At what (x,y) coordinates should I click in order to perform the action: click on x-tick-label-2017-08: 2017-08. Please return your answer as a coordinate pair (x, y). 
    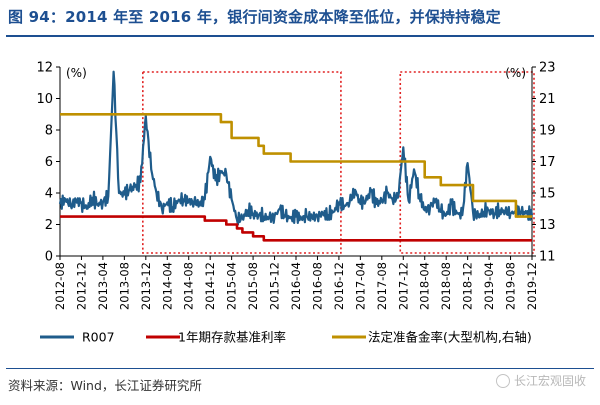
    Looking at the image, I should click on (382, 286).